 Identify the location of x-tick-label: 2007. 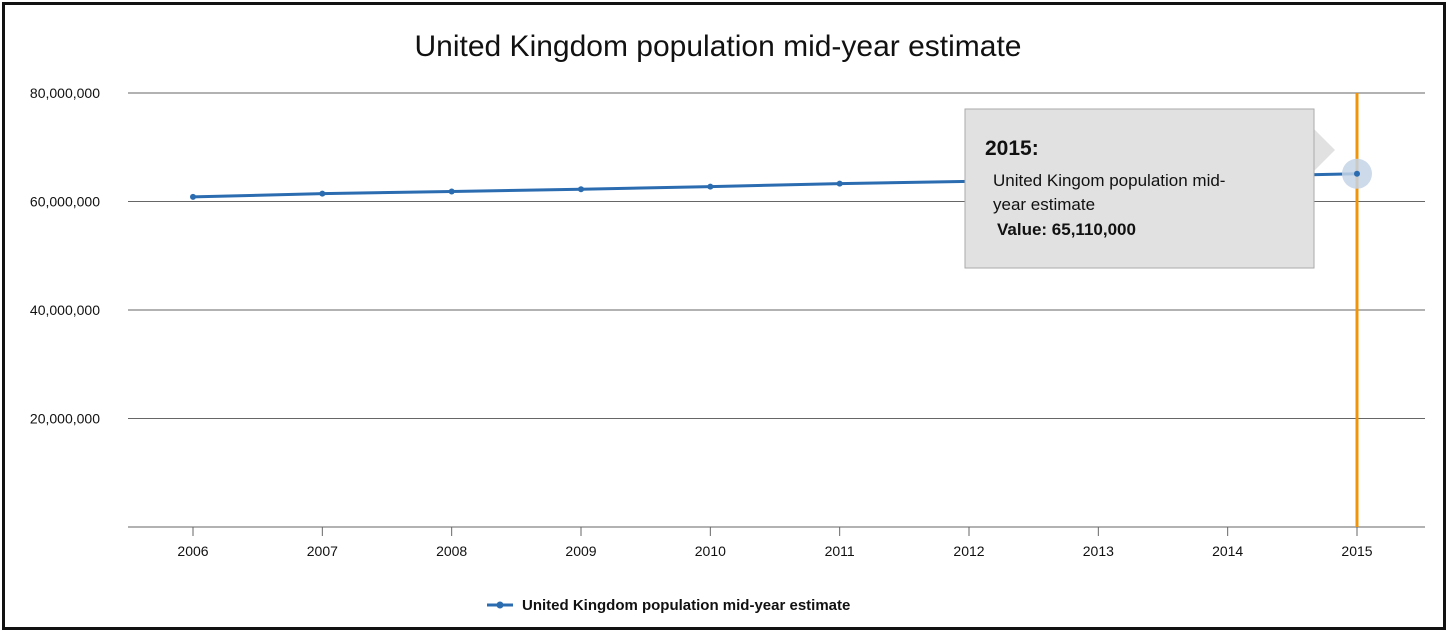
(322, 551).